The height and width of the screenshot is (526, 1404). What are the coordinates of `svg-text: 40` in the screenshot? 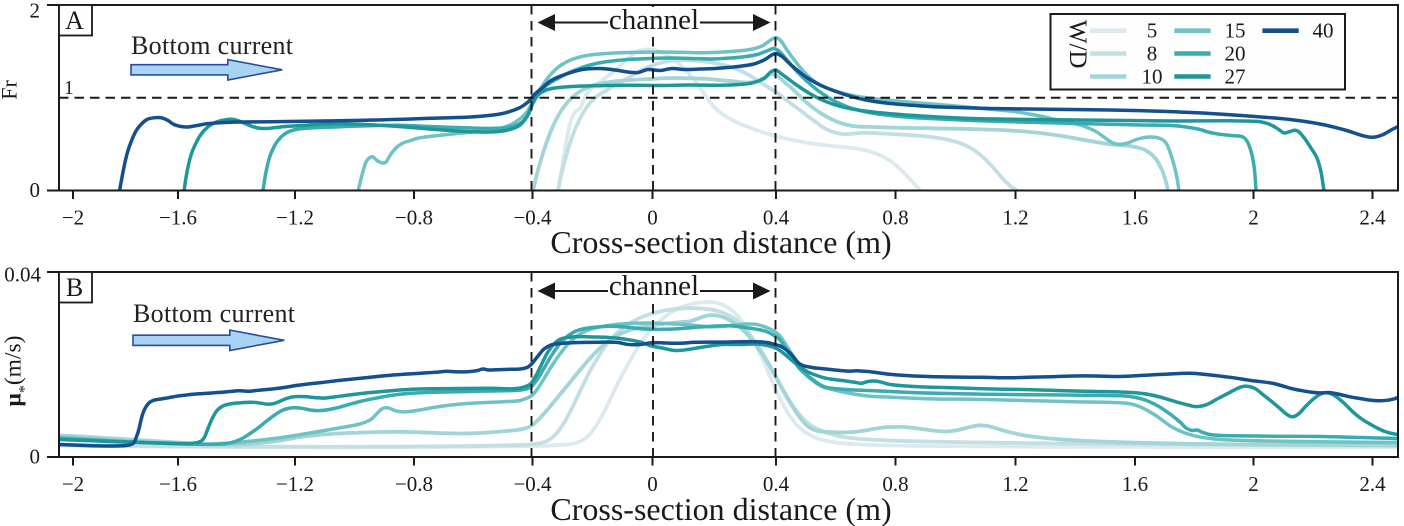 It's located at (1323, 31).